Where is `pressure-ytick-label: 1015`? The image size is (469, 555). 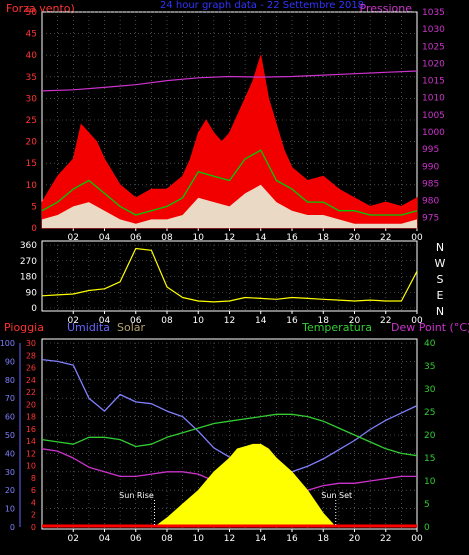 pressure-ytick-label: 1015 is located at coordinates (433, 82).